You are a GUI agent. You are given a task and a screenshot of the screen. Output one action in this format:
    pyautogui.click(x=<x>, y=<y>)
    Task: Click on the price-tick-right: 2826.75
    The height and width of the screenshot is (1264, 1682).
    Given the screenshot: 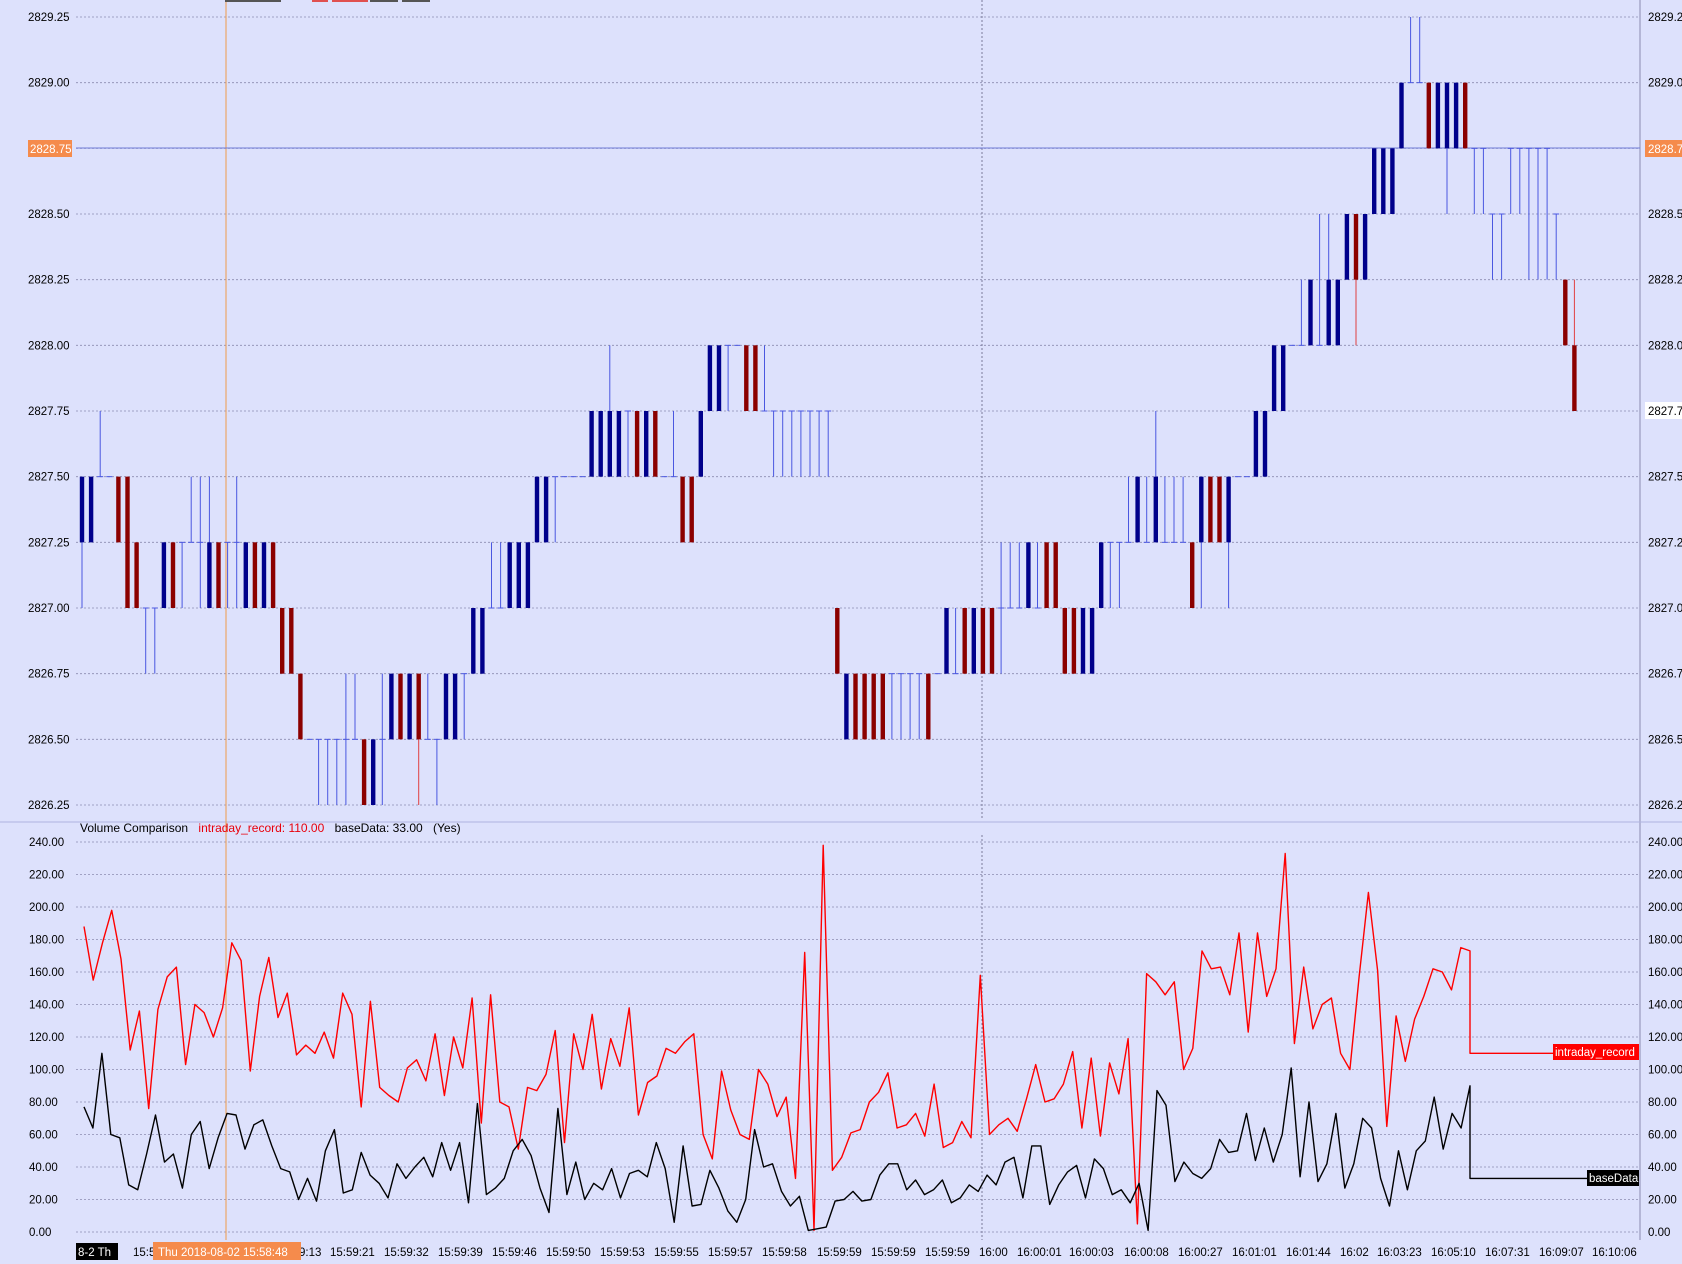 What is the action you would take?
    pyautogui.click(x=1665, y=675)
    